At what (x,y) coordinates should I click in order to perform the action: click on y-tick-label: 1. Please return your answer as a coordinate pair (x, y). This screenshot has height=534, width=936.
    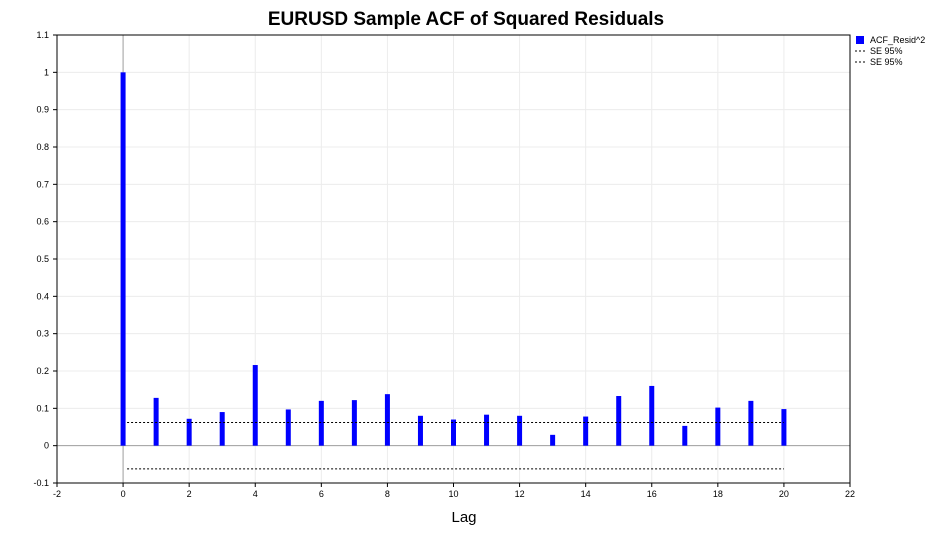
    Looking at the image, I should click on (46, 72).